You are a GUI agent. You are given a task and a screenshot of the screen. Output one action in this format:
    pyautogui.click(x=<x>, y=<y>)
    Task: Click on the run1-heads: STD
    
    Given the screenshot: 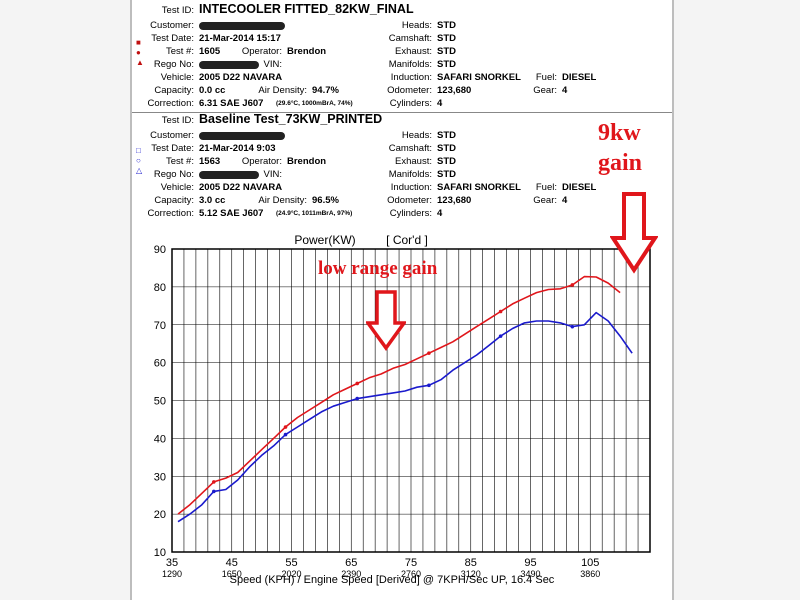 What is the action you would take?
    pyautogui.click(x=446, y=25)
    